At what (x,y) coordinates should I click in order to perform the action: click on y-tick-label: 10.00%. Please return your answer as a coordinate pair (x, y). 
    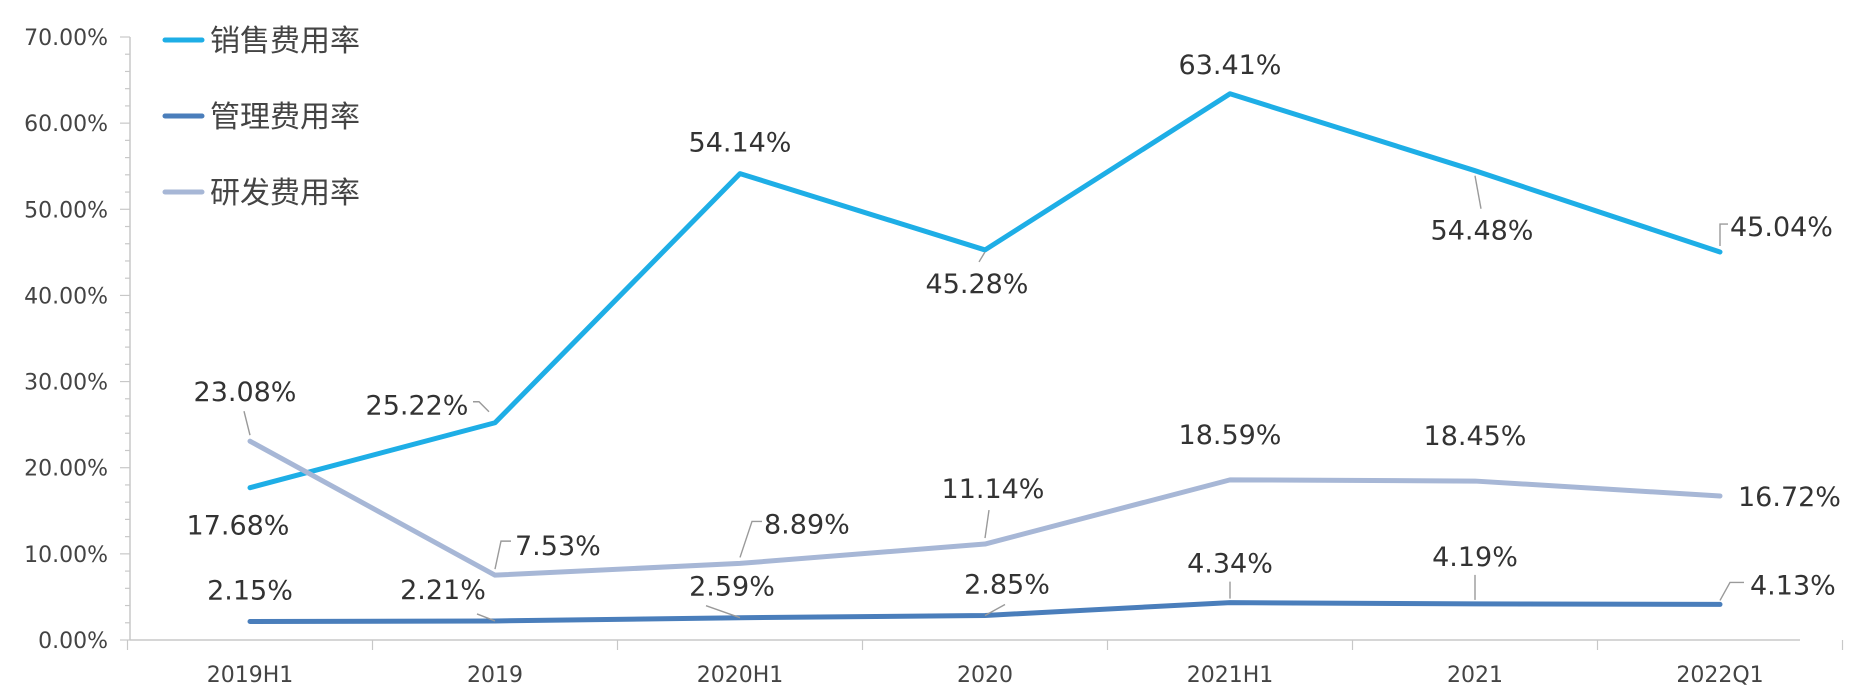
    Looking at the image, I should click on (66, 555).